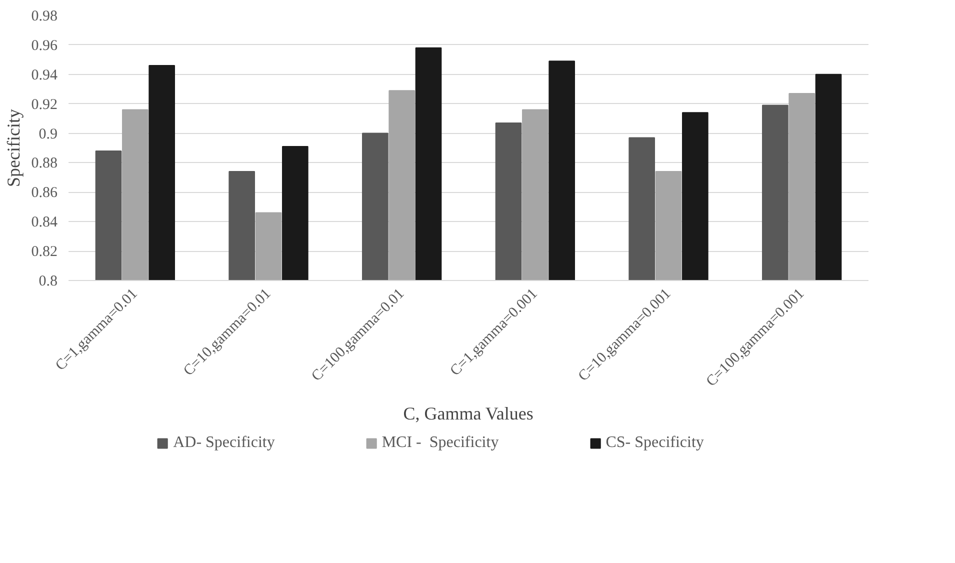  I want to click on y-tick-label: 0.88, so click(44, 164).